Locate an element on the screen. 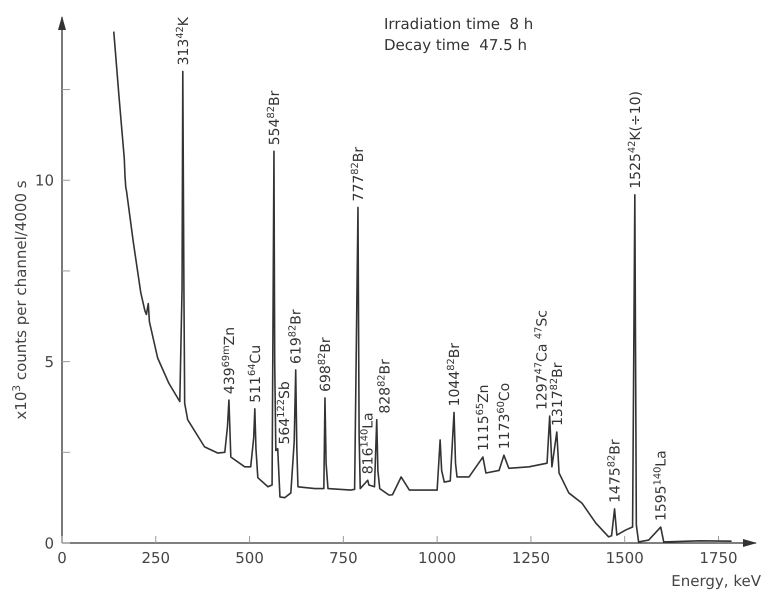 The width and height of the screenshot is (771, 598). y-tick-label: 10 is located at coordinates (44, 180).